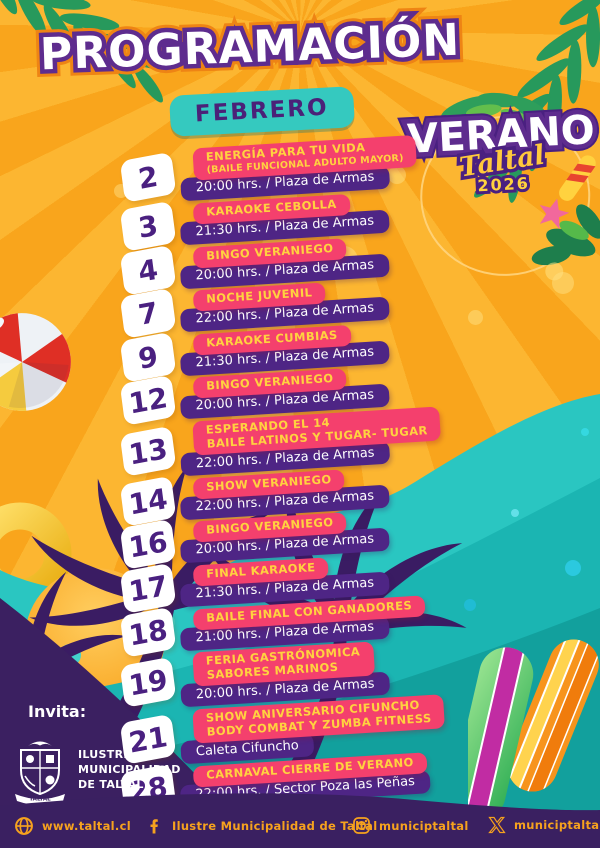 Image resolution: width=600 pixels, height=848 pixels. What do you see at coordinates (271, 207) in the screenshot?
I see `event-title: KARAOKE CEBOLLA` at bounding box center [271, 207].